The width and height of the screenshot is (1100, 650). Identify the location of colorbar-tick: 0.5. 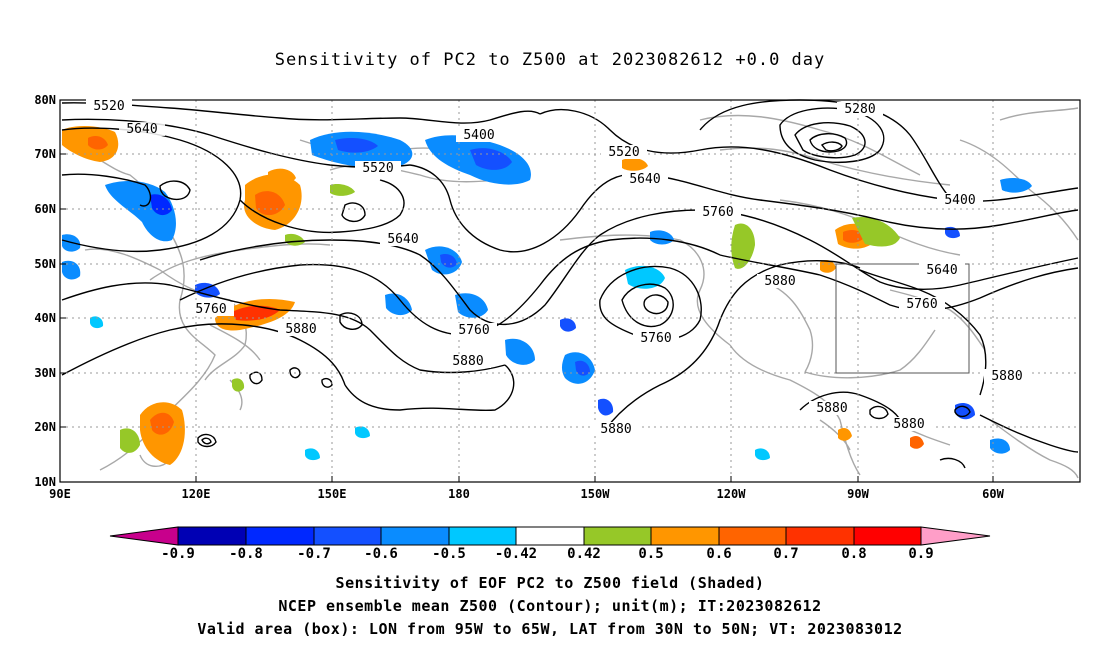
(650, 554).